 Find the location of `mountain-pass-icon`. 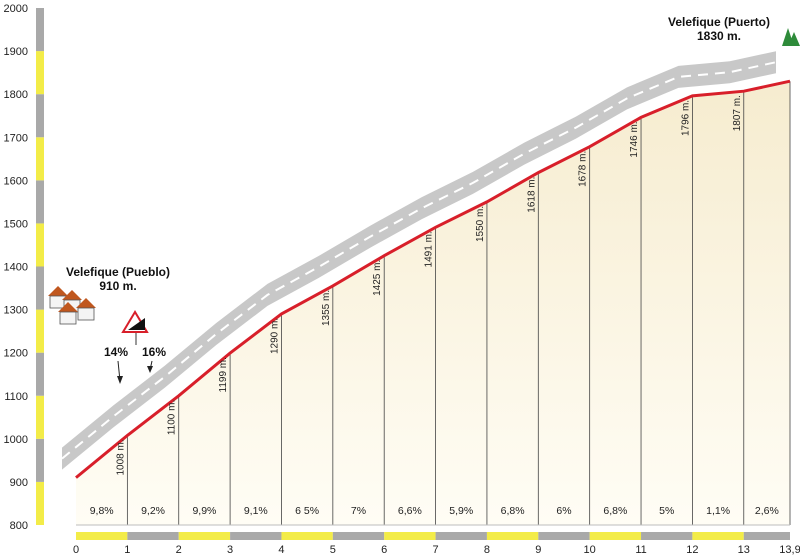

mountain-pass-icon is located at coordinates (791, 37).